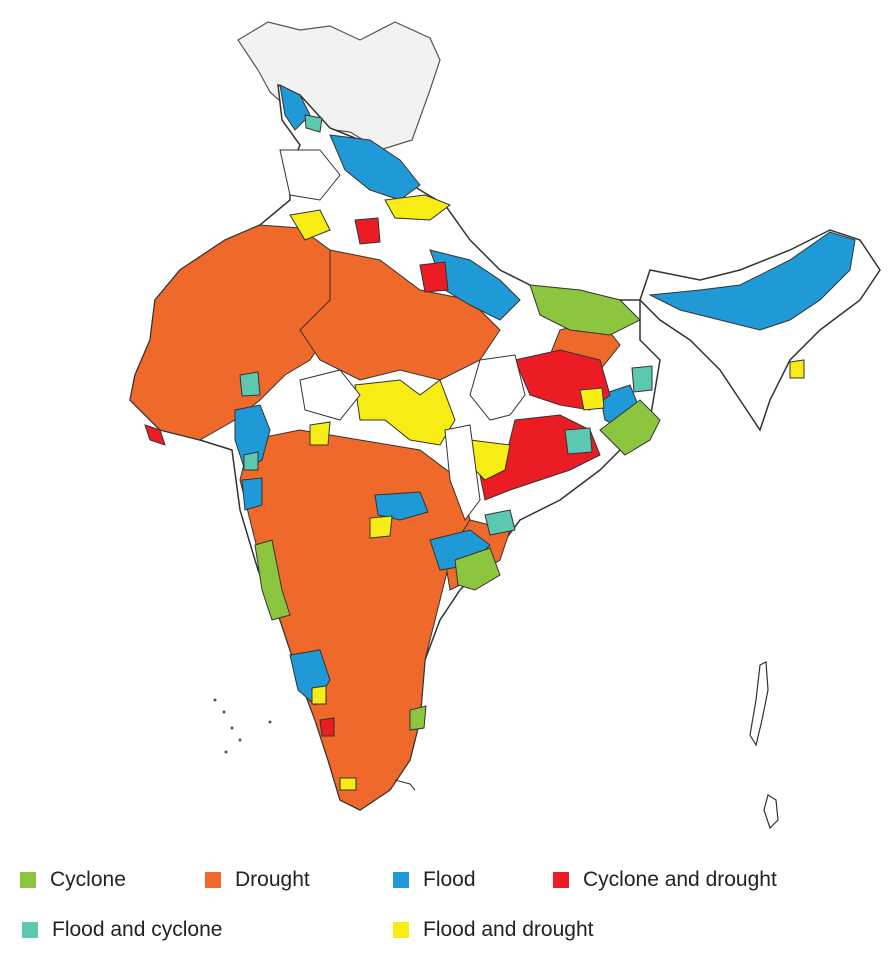 Image resolution: width=892 pixels, height=954 pixels. What do you see at coordinates (88, 879) in the screenshot?
I see `legend-label-cyclone: Cyclone` at bounding box center [88, 879].